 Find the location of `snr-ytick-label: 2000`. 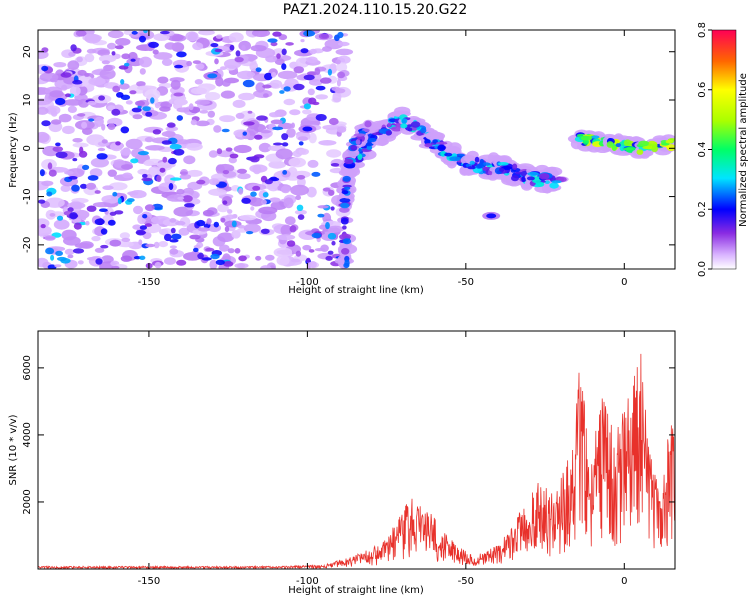

snr-ytick-label: 2000 is located at coordinates (27, 501).